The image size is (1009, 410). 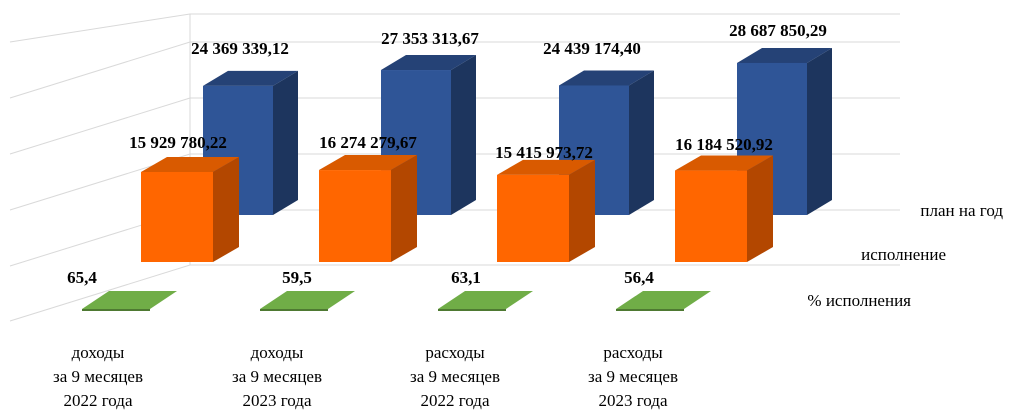 I want to click on series-names: план на год исполнение % исполнения, so click(x=905, y=255).